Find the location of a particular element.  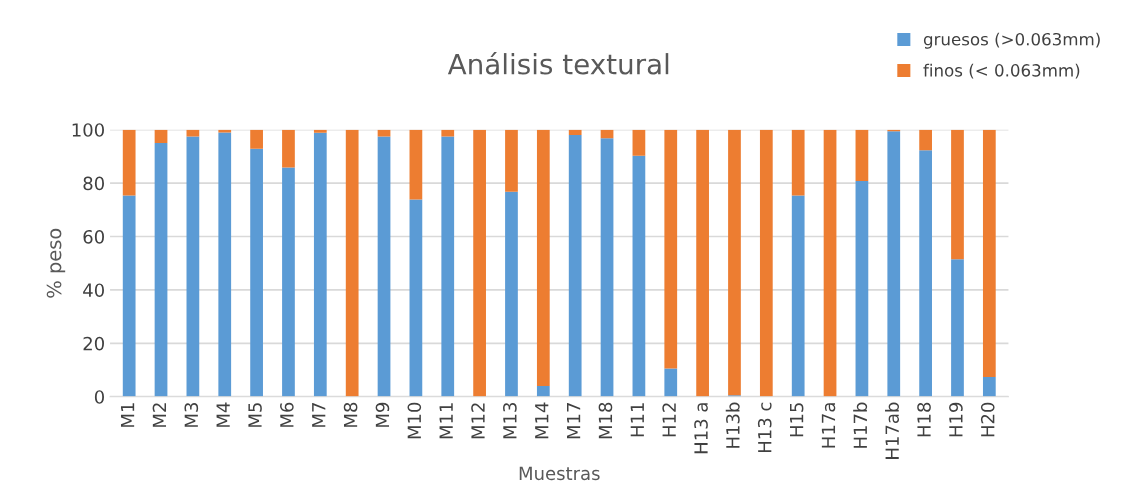

x-tick-label: M9 is located at coordinates (382, 414).